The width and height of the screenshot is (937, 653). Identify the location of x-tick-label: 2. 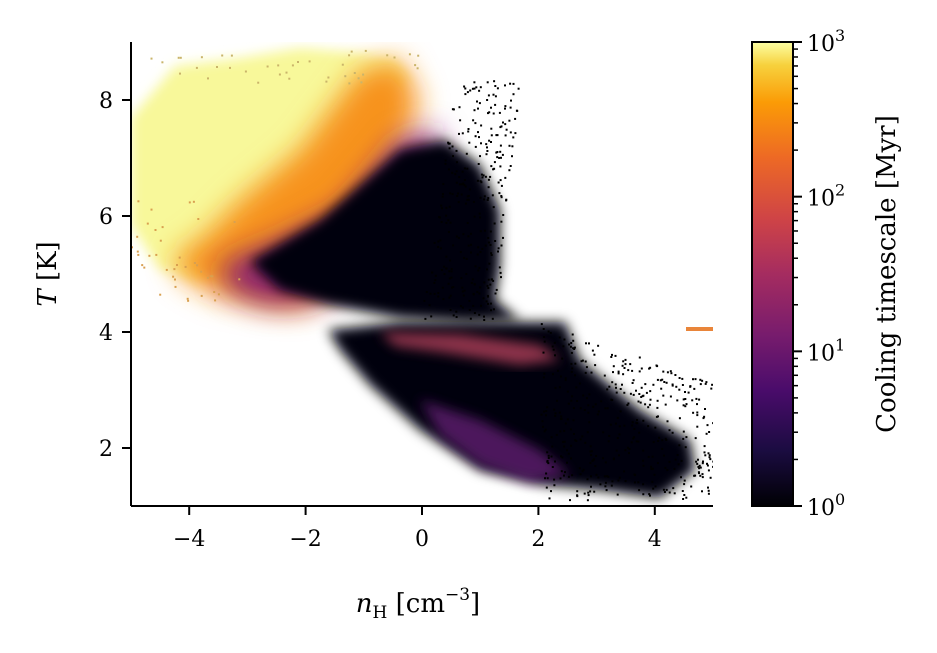
(538, 539).